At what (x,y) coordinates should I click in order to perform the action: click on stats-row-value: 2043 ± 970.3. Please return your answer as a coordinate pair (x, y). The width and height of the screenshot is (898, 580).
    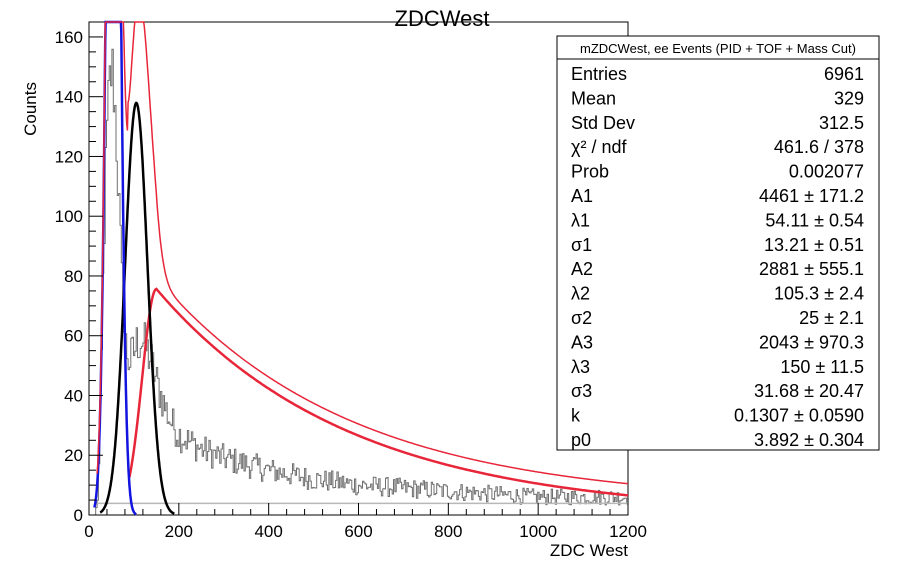
    Looking at the image, I should click on (811, 342).